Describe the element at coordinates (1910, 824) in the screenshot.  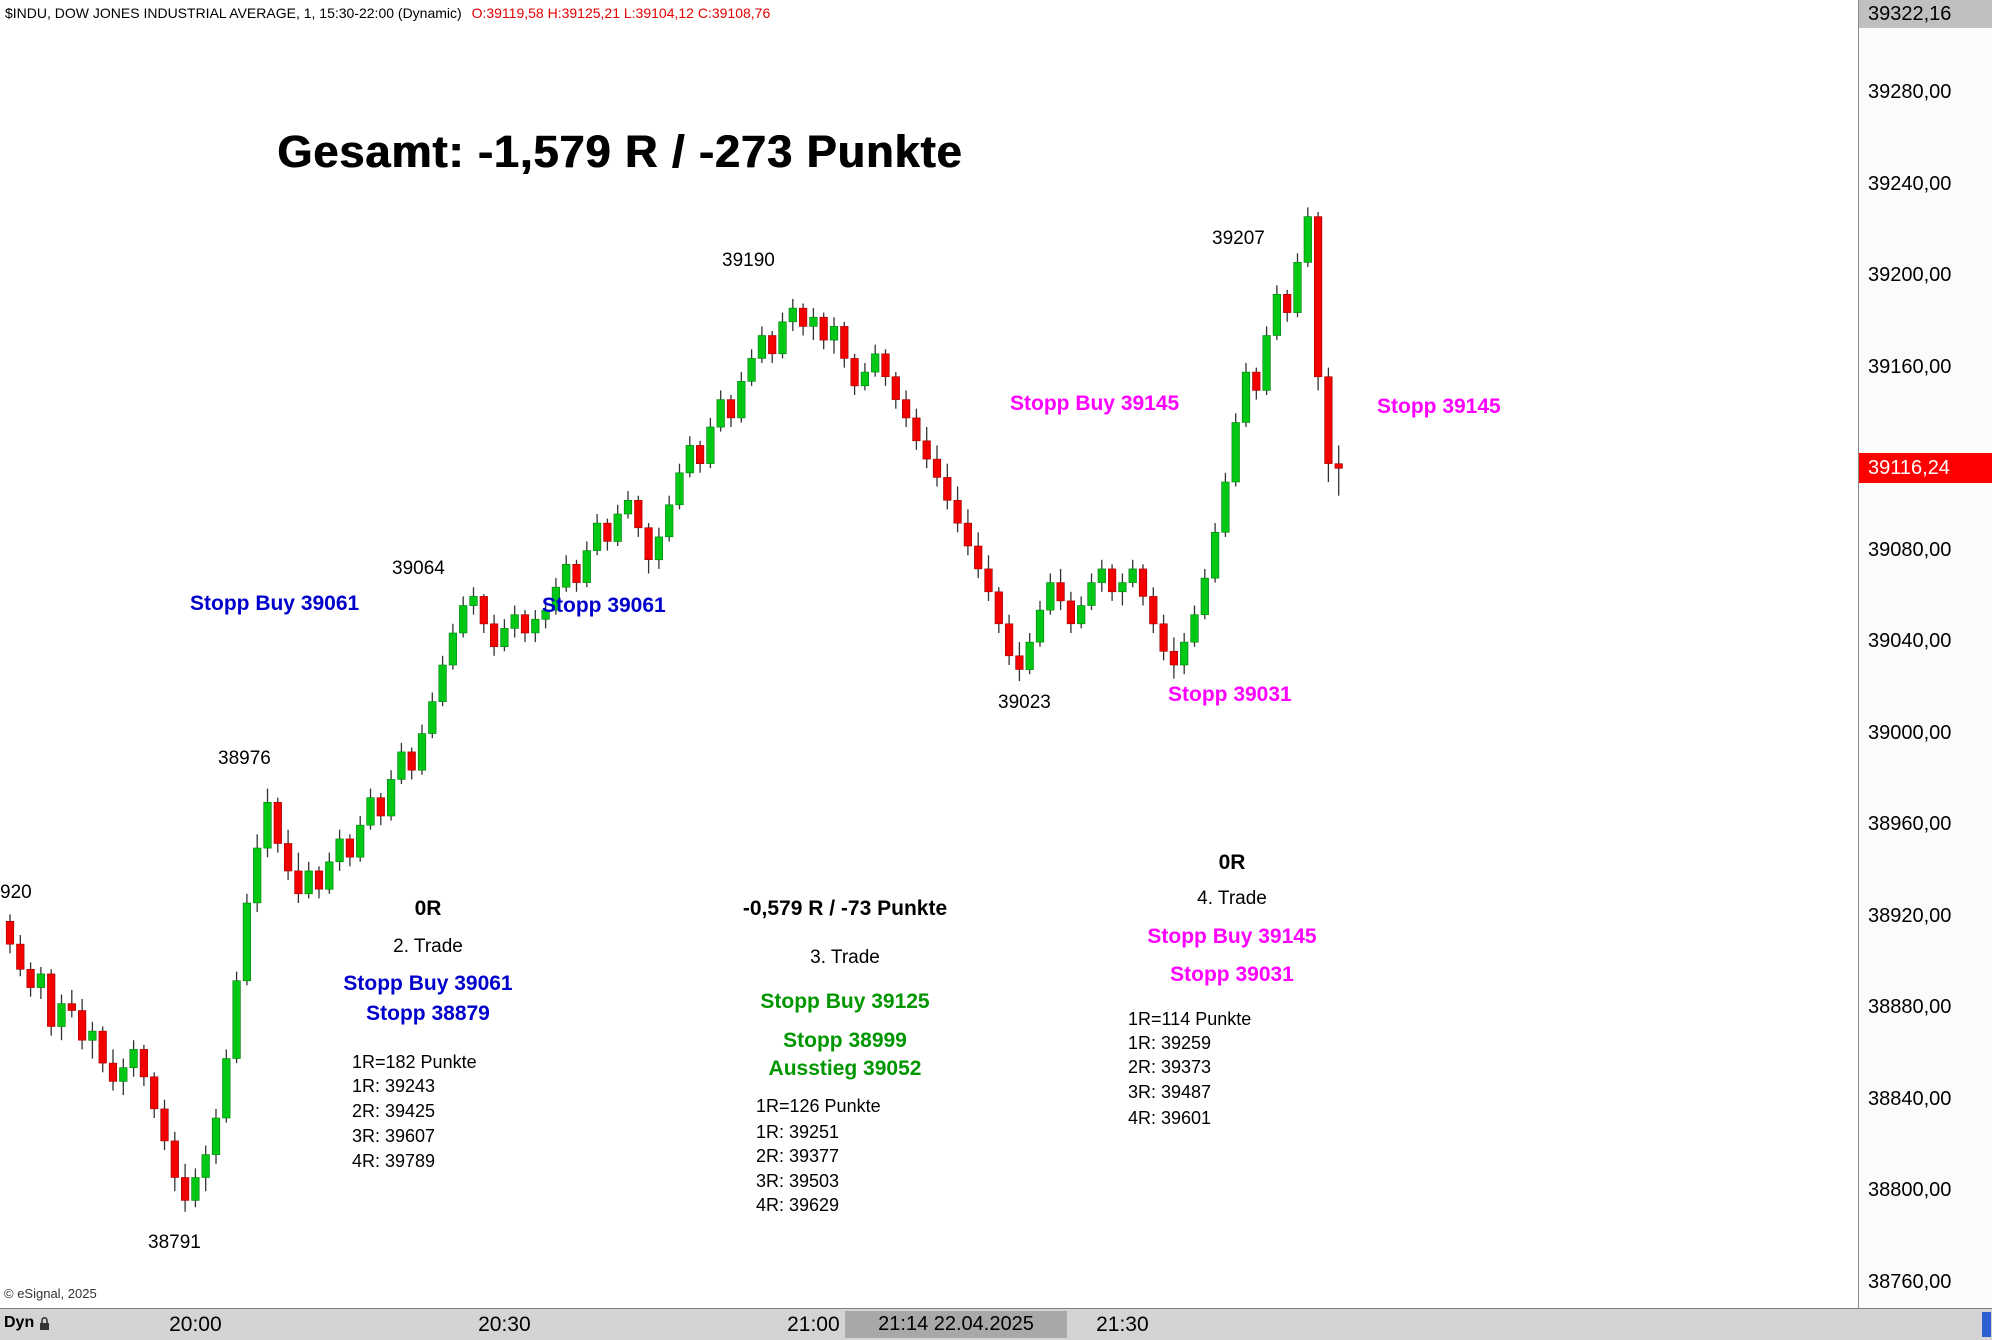
I see `price-tick: 38960,00` at that location.